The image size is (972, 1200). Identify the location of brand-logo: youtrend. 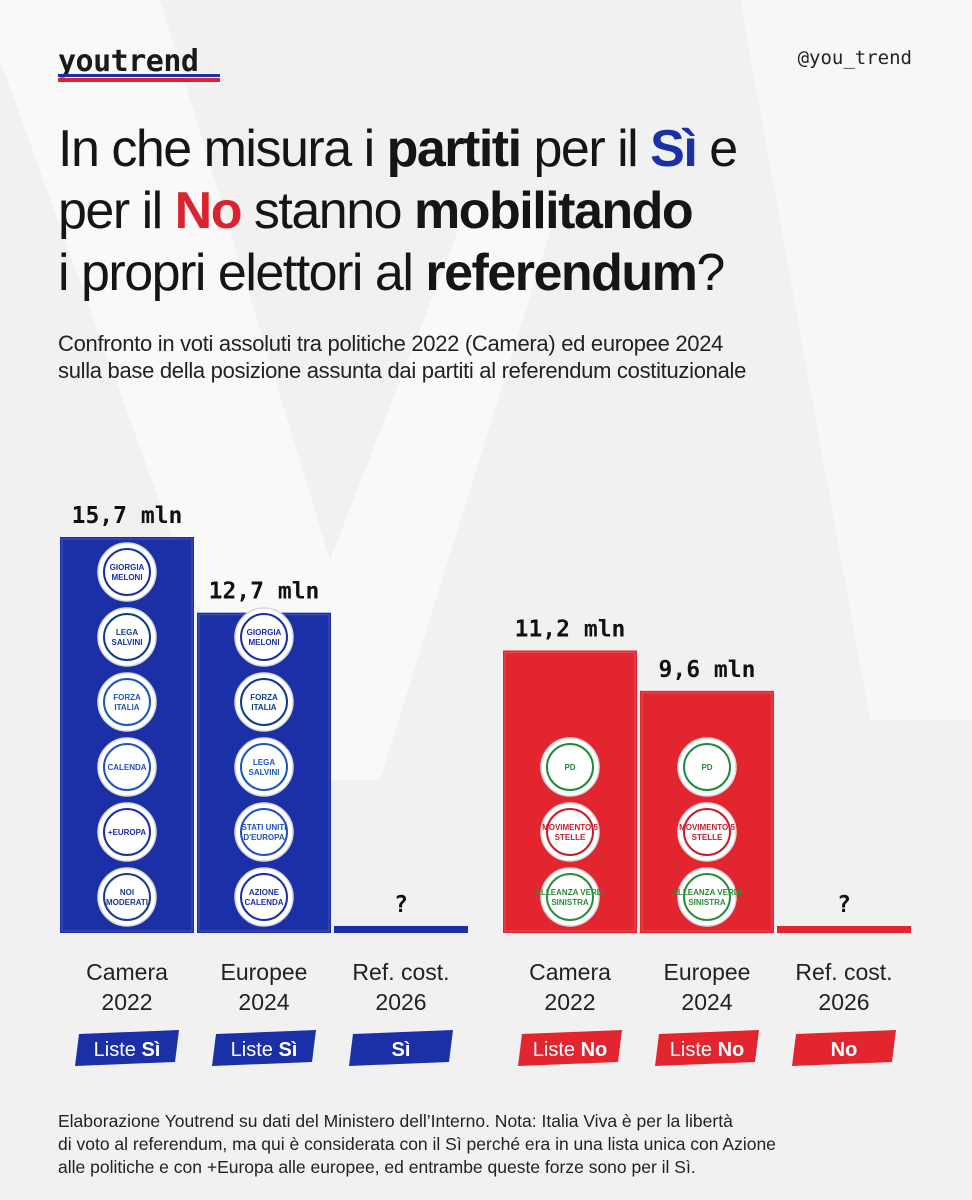
(128, 61).